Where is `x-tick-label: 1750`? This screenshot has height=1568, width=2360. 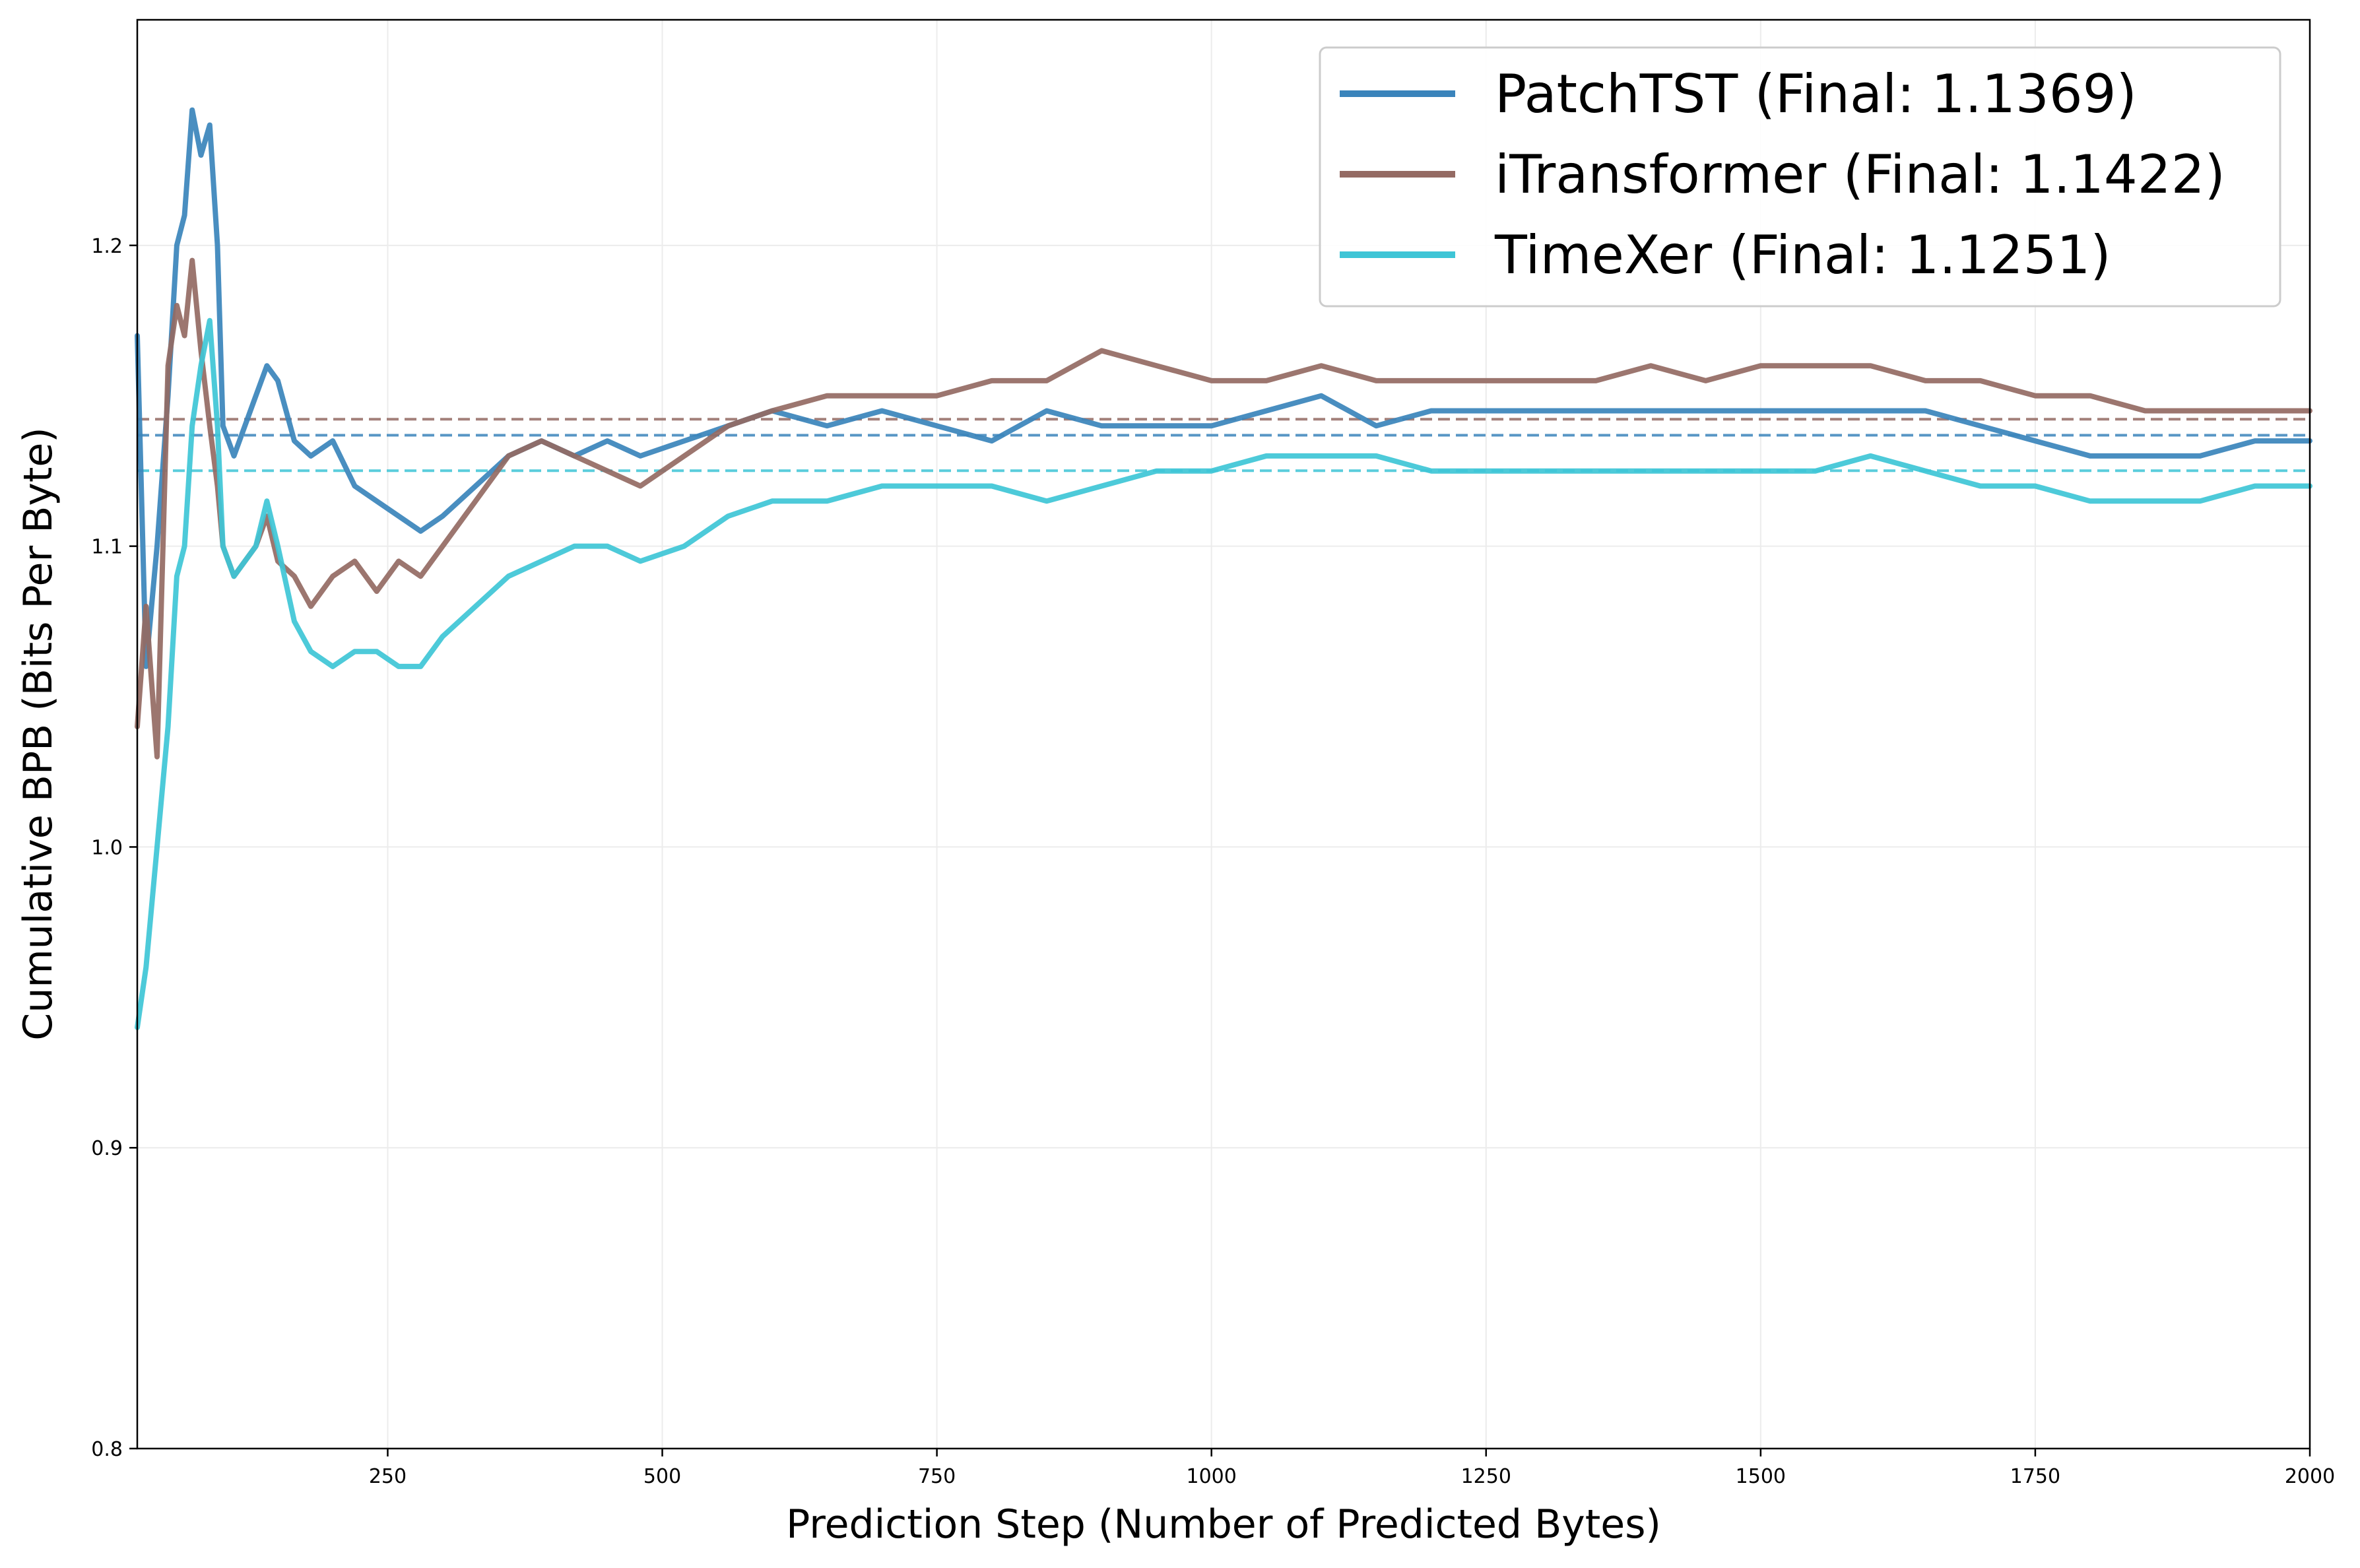
x-tick-label: 1750 is located at coordinates (2035, 1476).